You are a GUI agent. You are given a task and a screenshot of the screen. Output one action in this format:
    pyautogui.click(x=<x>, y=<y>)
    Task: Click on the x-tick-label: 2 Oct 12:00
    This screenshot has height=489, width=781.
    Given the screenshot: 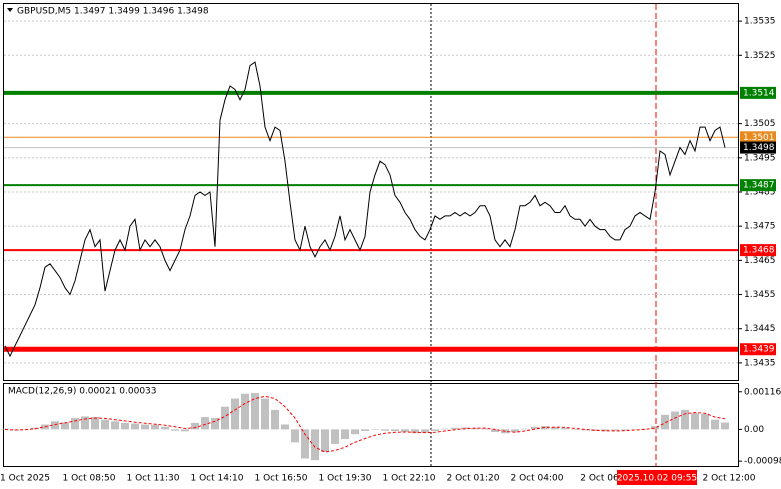 What is the action you would take?
    pyautogui.click(x=729, y=479)
    